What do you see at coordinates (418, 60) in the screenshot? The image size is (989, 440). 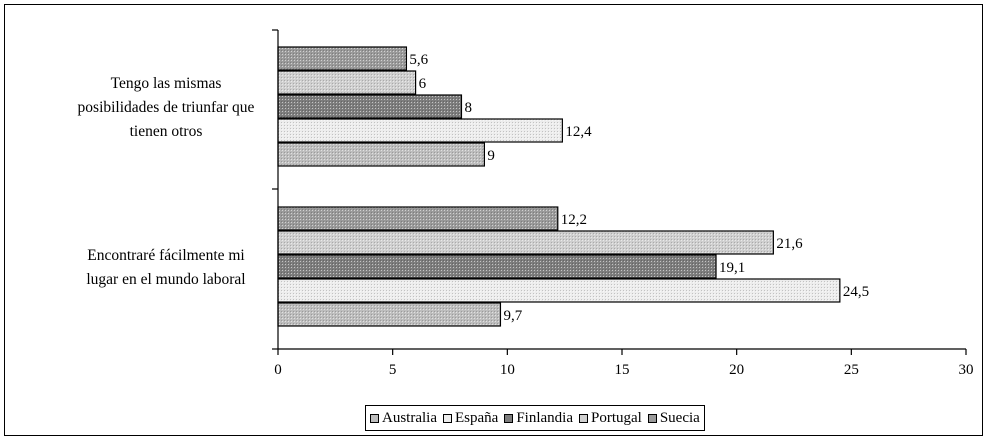 I see `data-label: 5,6` at bounding box center [418, 60].